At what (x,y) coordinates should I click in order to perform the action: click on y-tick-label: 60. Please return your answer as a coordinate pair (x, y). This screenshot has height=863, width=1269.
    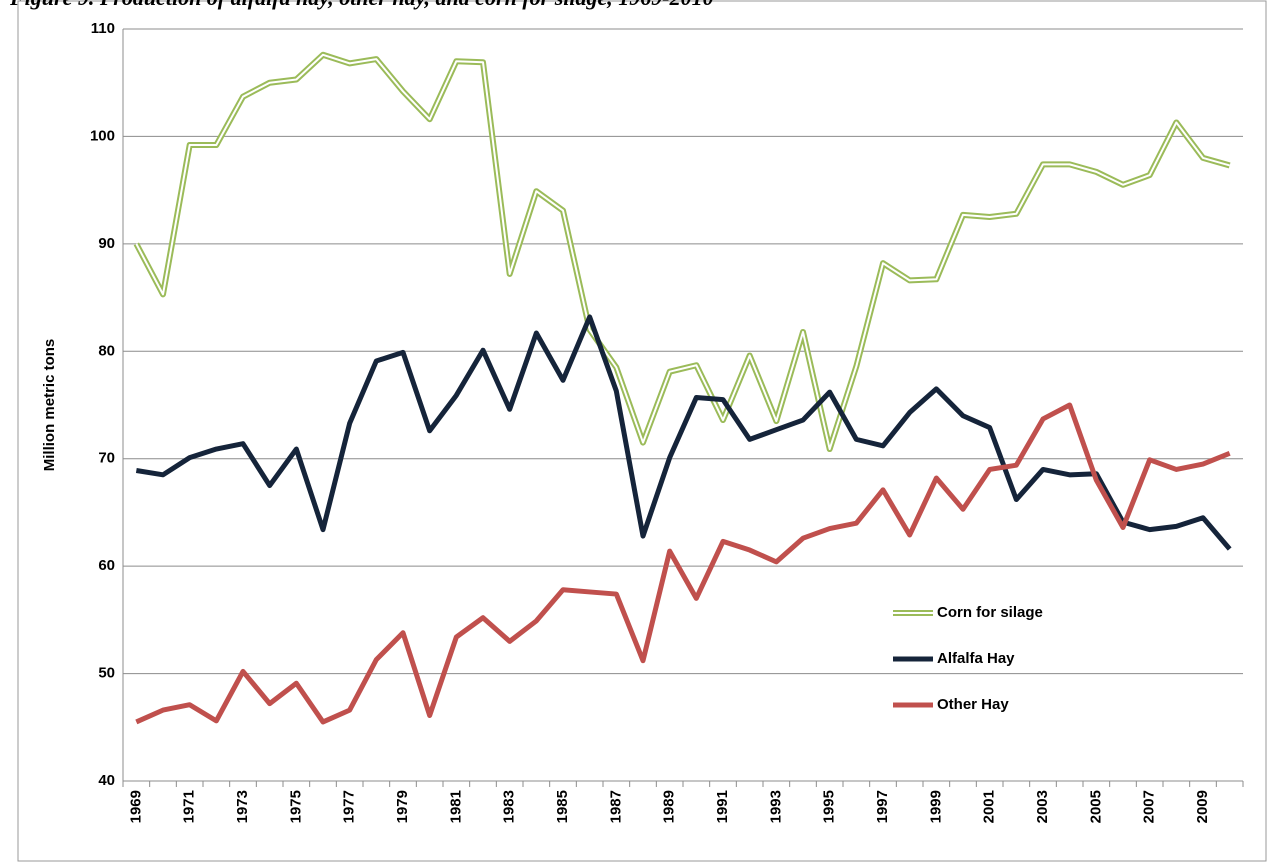
    Looking at the image, I should click on (106, 565).